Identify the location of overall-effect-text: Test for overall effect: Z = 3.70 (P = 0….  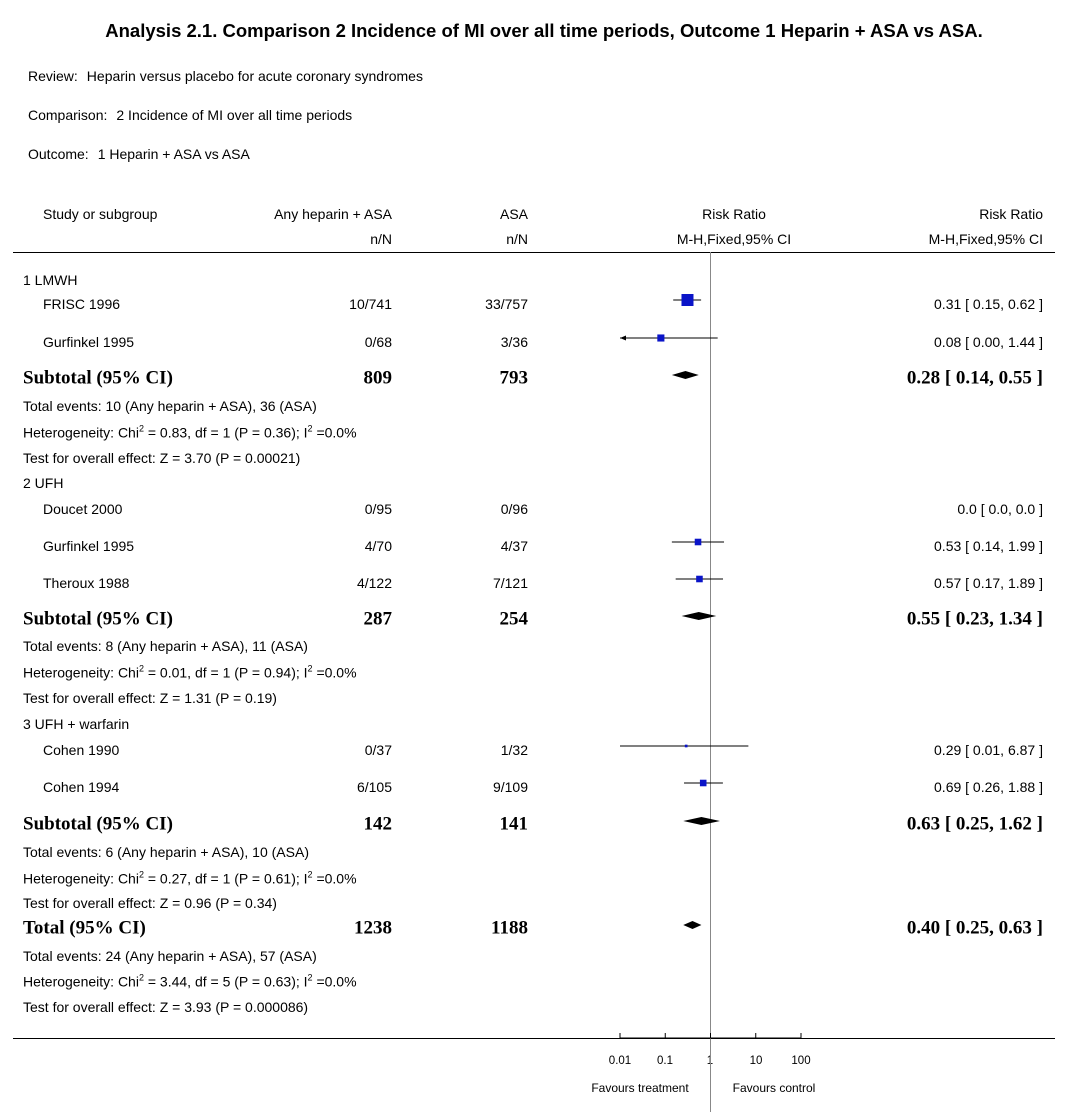
(162, 458).